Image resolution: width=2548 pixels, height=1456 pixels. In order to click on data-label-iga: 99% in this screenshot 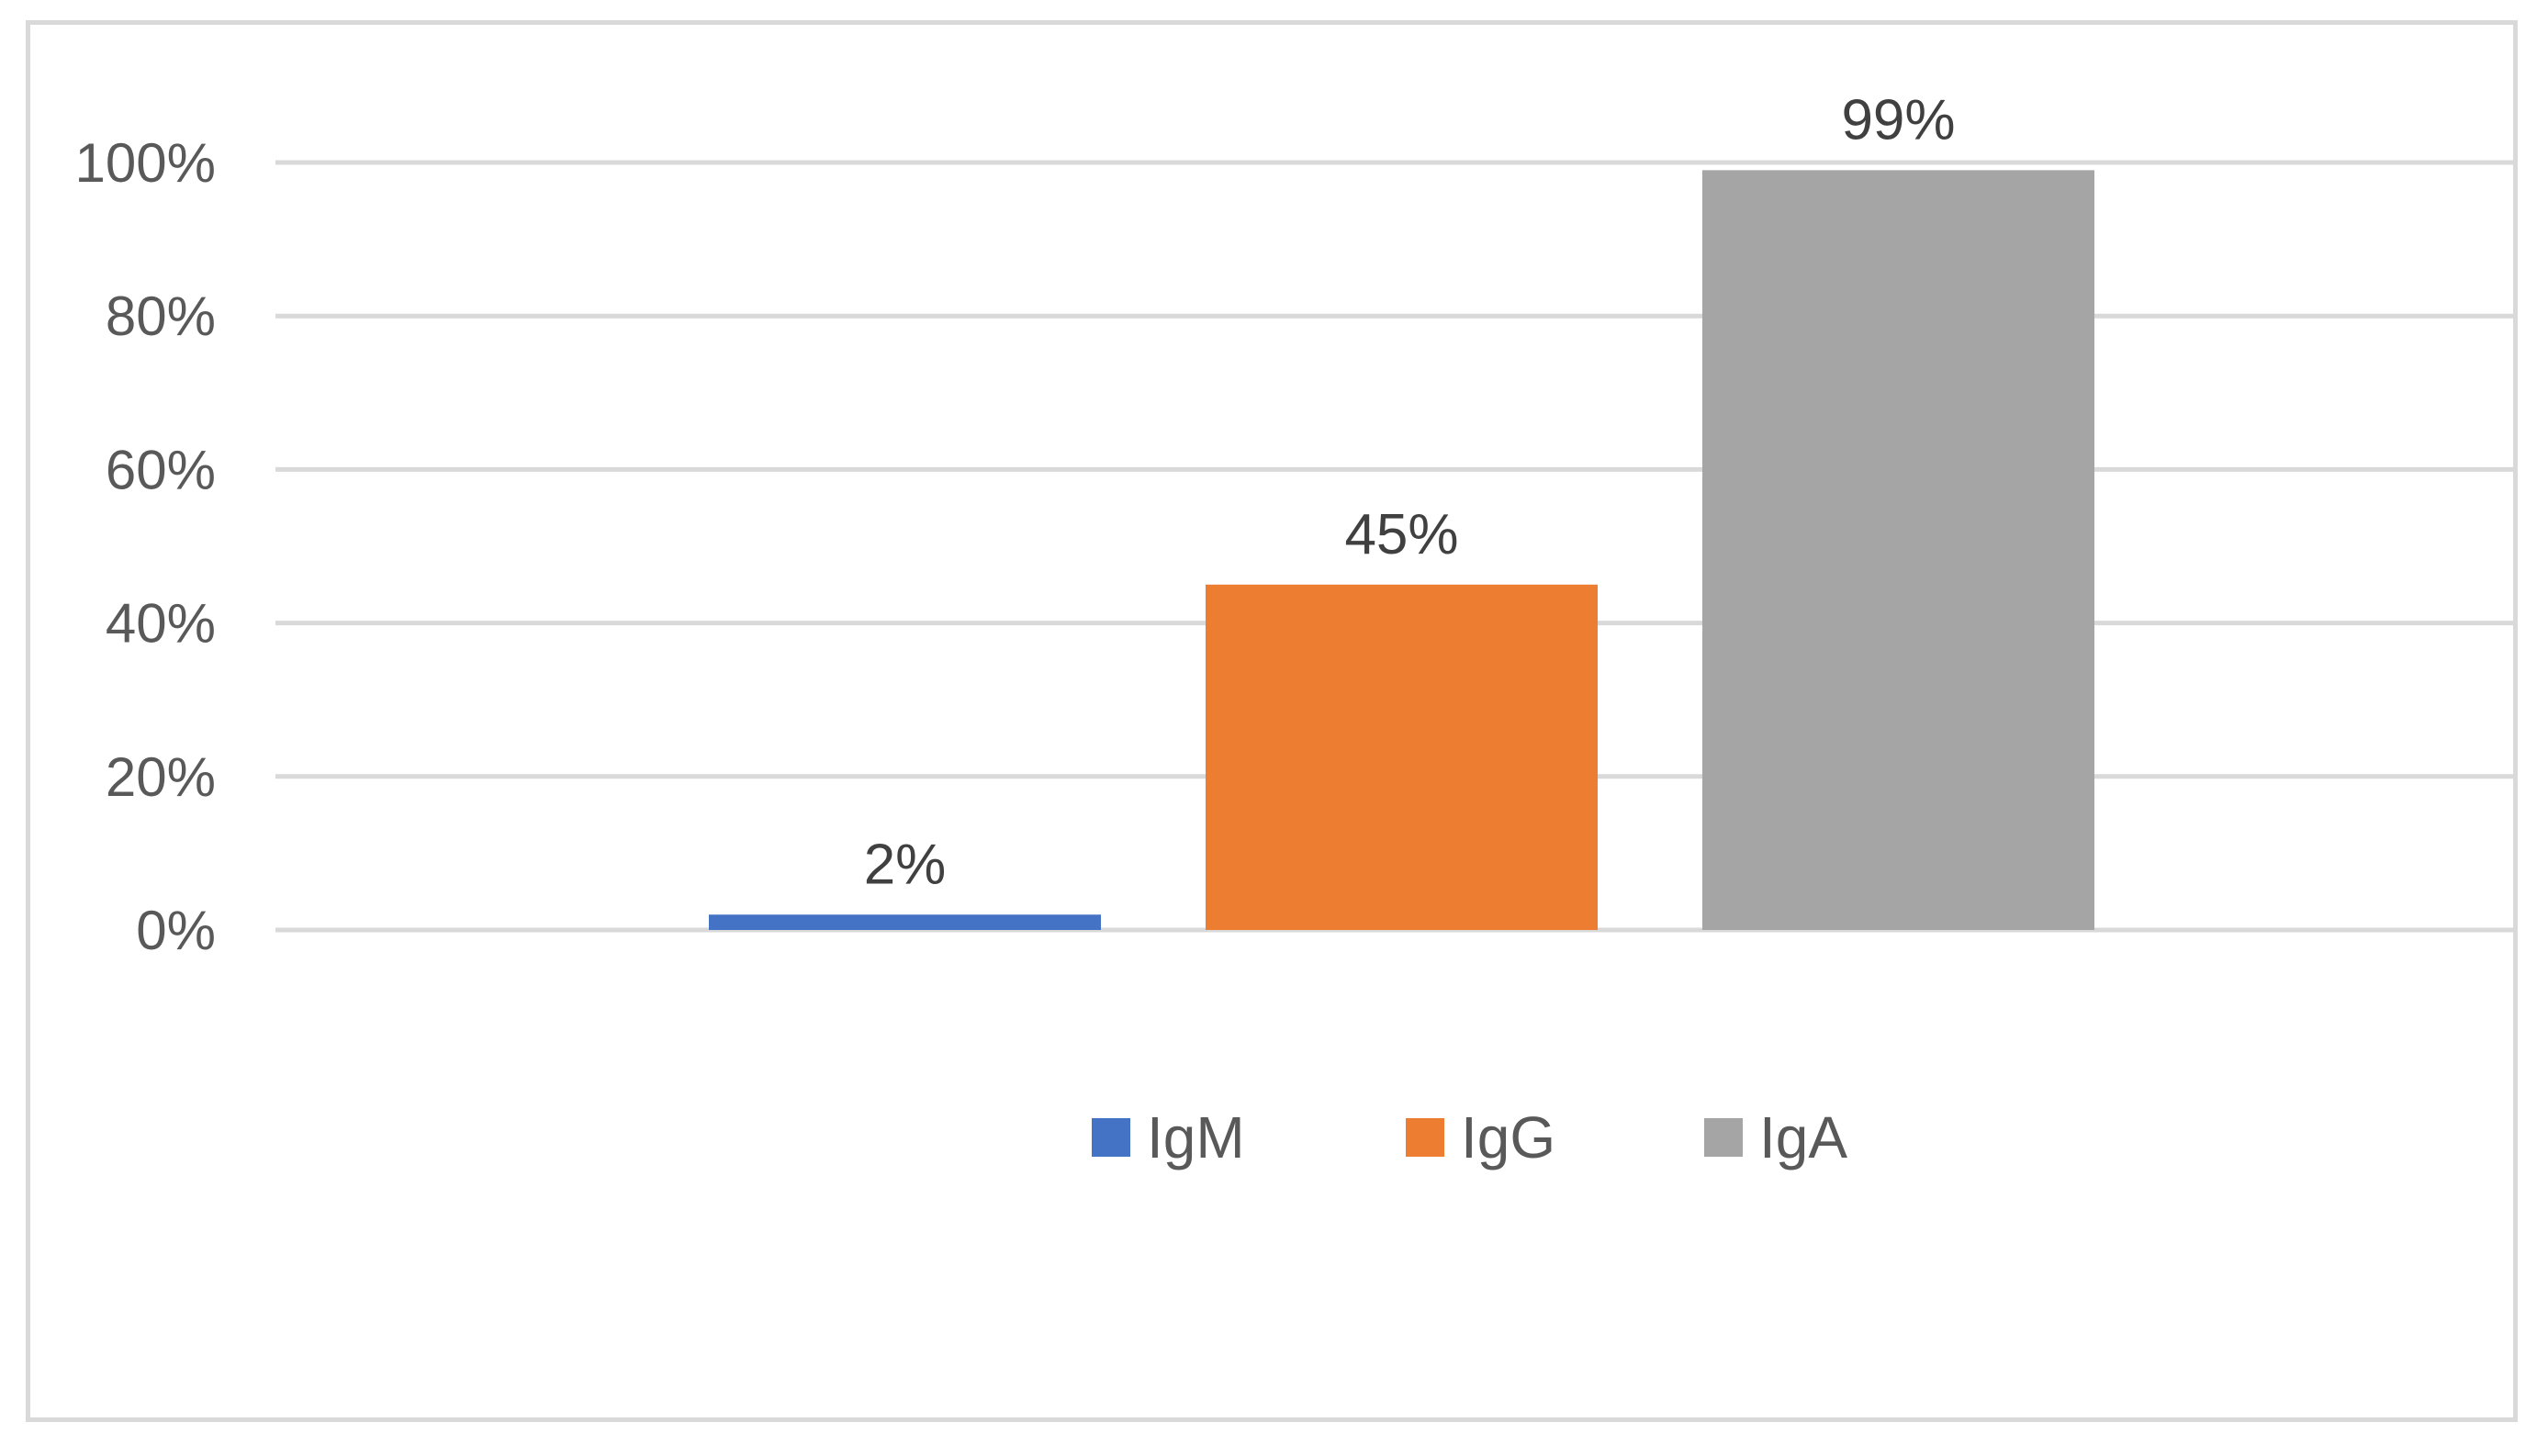, I will do `click(1898, 119)`.